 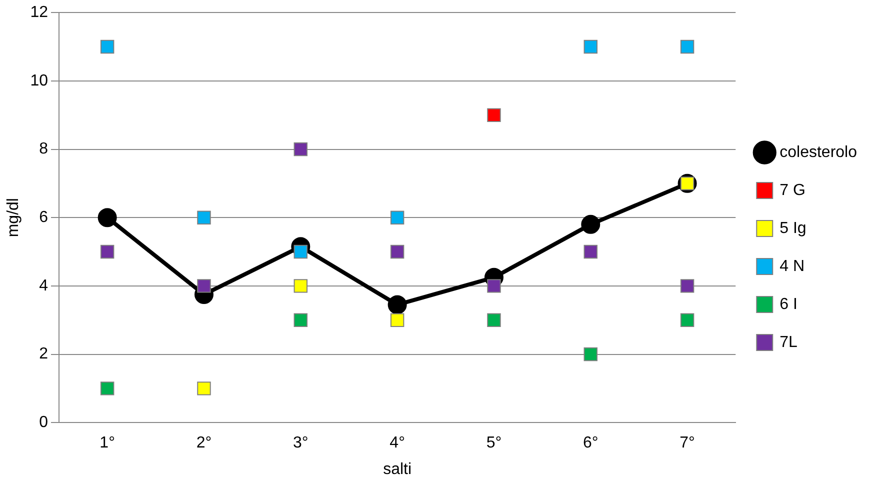 I want to click on x-axis-title: salti, so click(x=397, y=469).